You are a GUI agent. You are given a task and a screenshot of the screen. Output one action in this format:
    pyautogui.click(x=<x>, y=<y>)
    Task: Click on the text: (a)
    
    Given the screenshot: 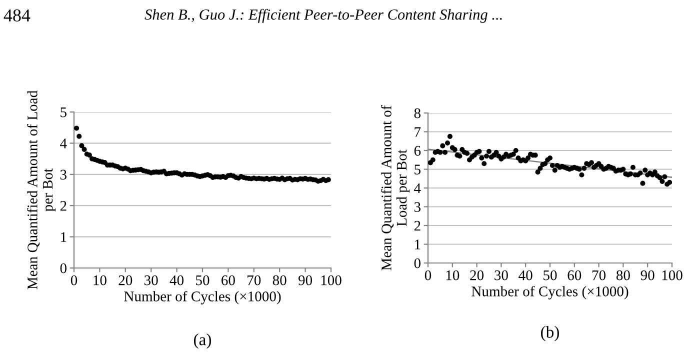 What is the action you would take?
    pyautogui.click(x=203, y=341)
    